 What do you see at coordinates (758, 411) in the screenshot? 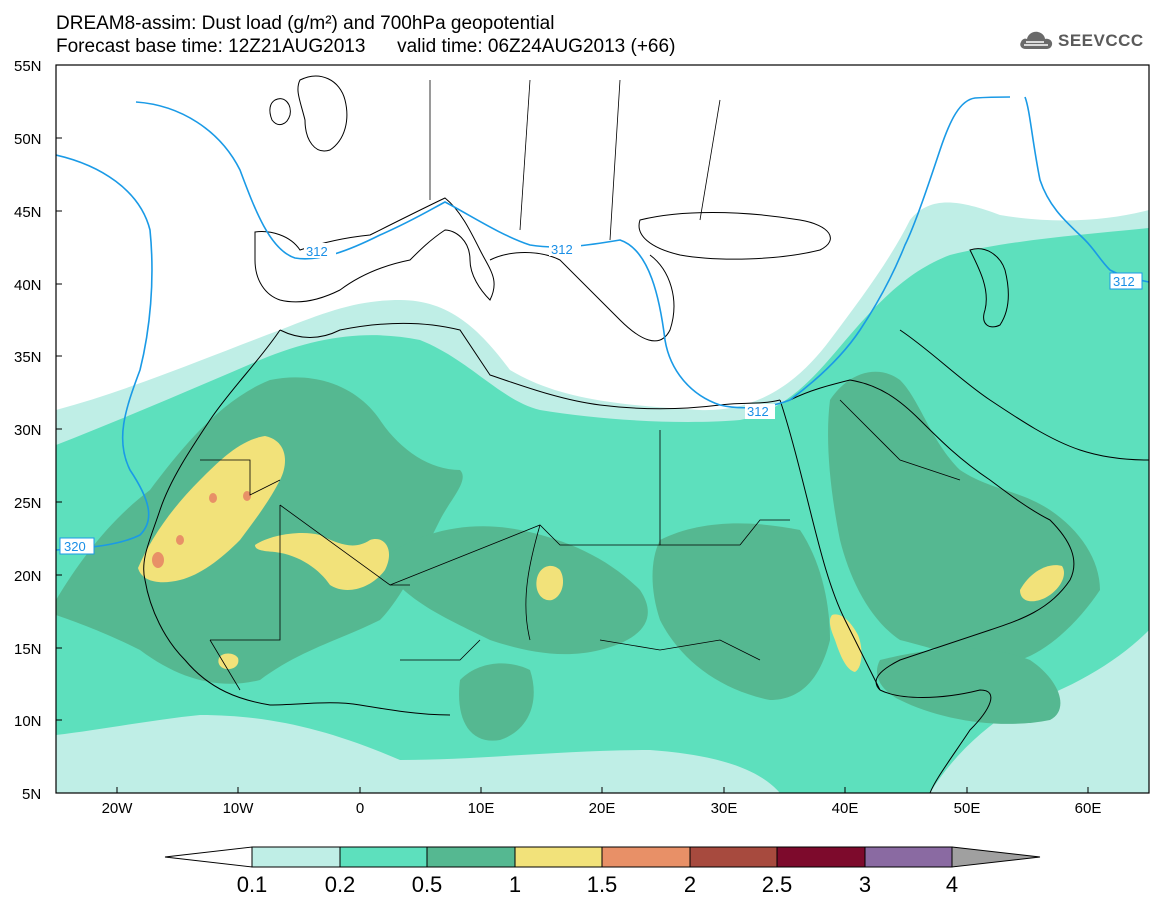
I see `contour-label-3: 312` at bounding box center [758, 411].